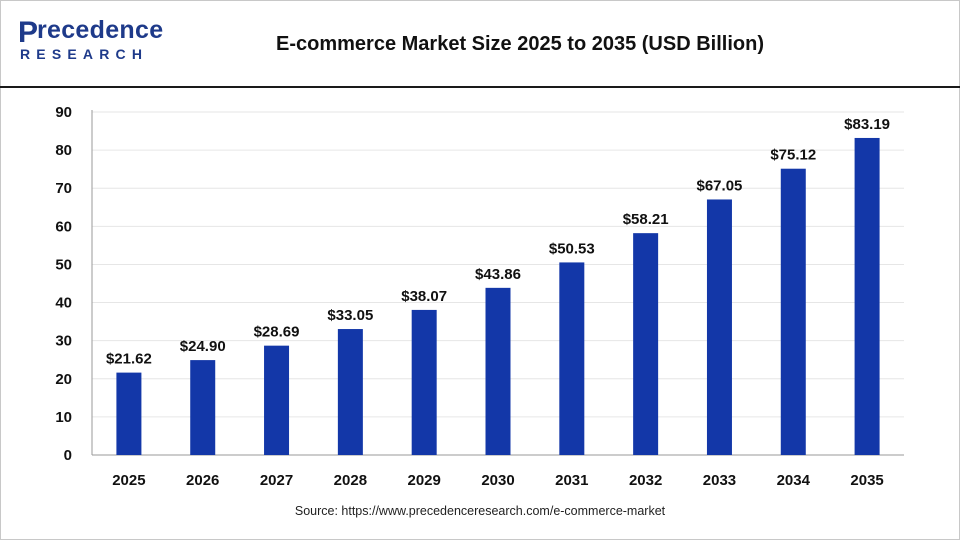 This screenshot has height=540, width=960. Describe the element at coordinates (100, 30) in the screenshot. I see `logo-wordmark: recedence` at that location.